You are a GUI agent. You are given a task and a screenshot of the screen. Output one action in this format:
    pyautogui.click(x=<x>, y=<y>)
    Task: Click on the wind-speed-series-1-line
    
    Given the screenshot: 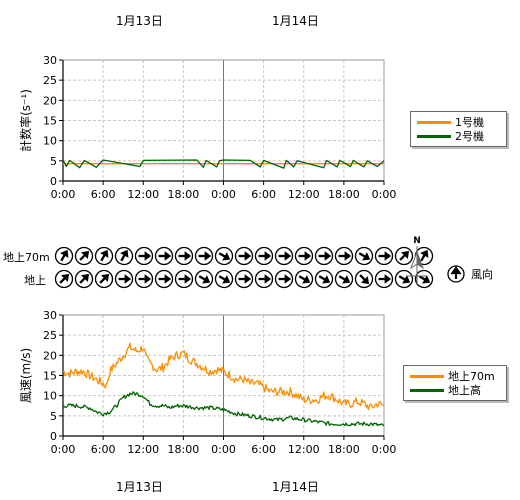 What is the action you would take?
    pyautogui.click(x=223, y=376)
    